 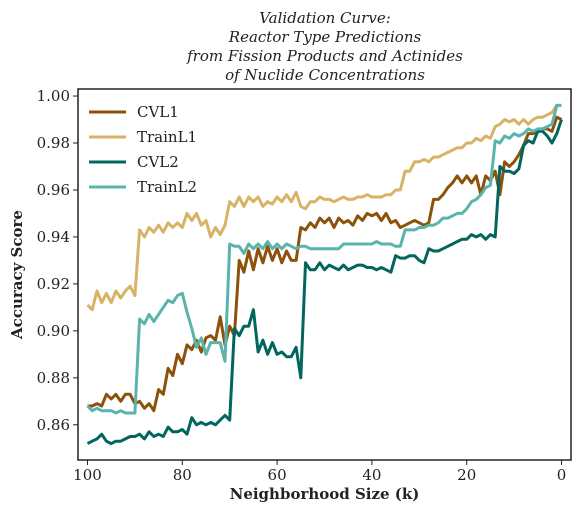 What do you see at coordinates (143, 149) in the screenshot?
I see `legend: CVL1 TrainL1 CVL2 TrainL2` at bounding box center [143, 149].